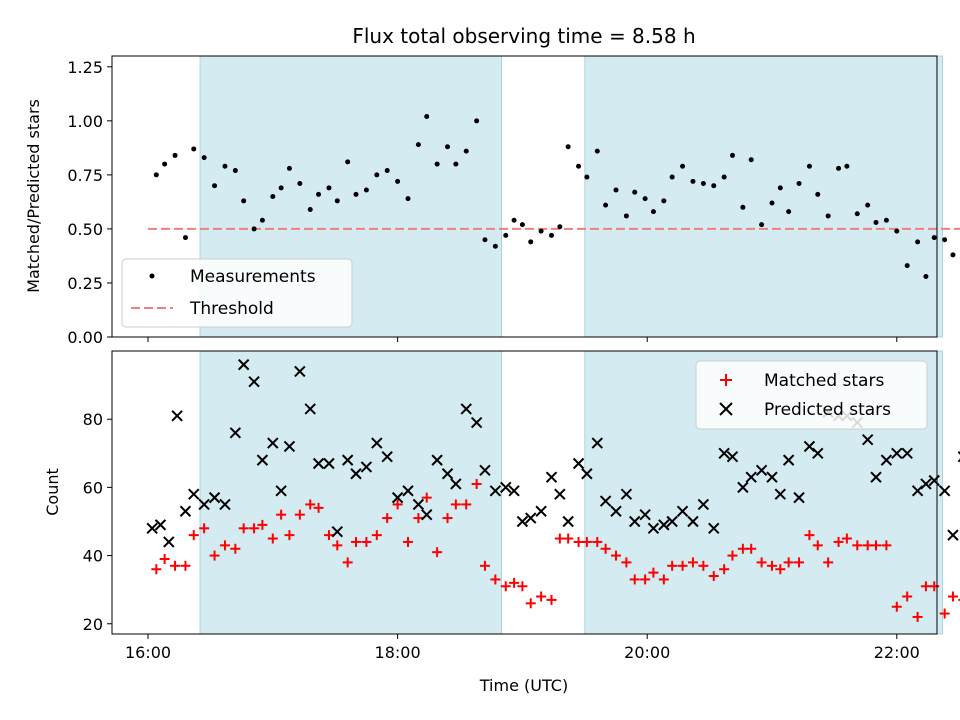  I want to click on y-tick-label: 0.00, so click(85, 337).